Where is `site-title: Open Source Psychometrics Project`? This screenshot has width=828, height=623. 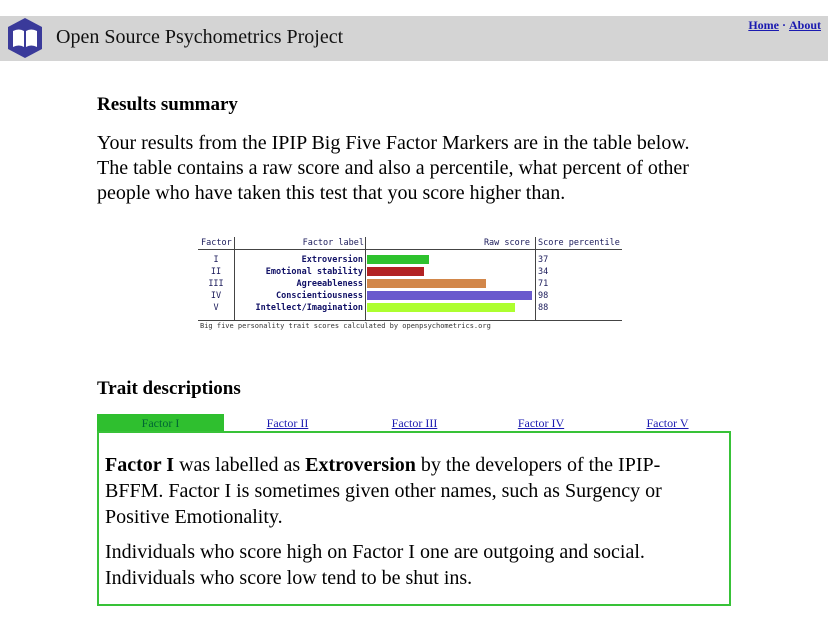 site-title: Open Source Psychometrics Project is located at coordinates (200, 37).